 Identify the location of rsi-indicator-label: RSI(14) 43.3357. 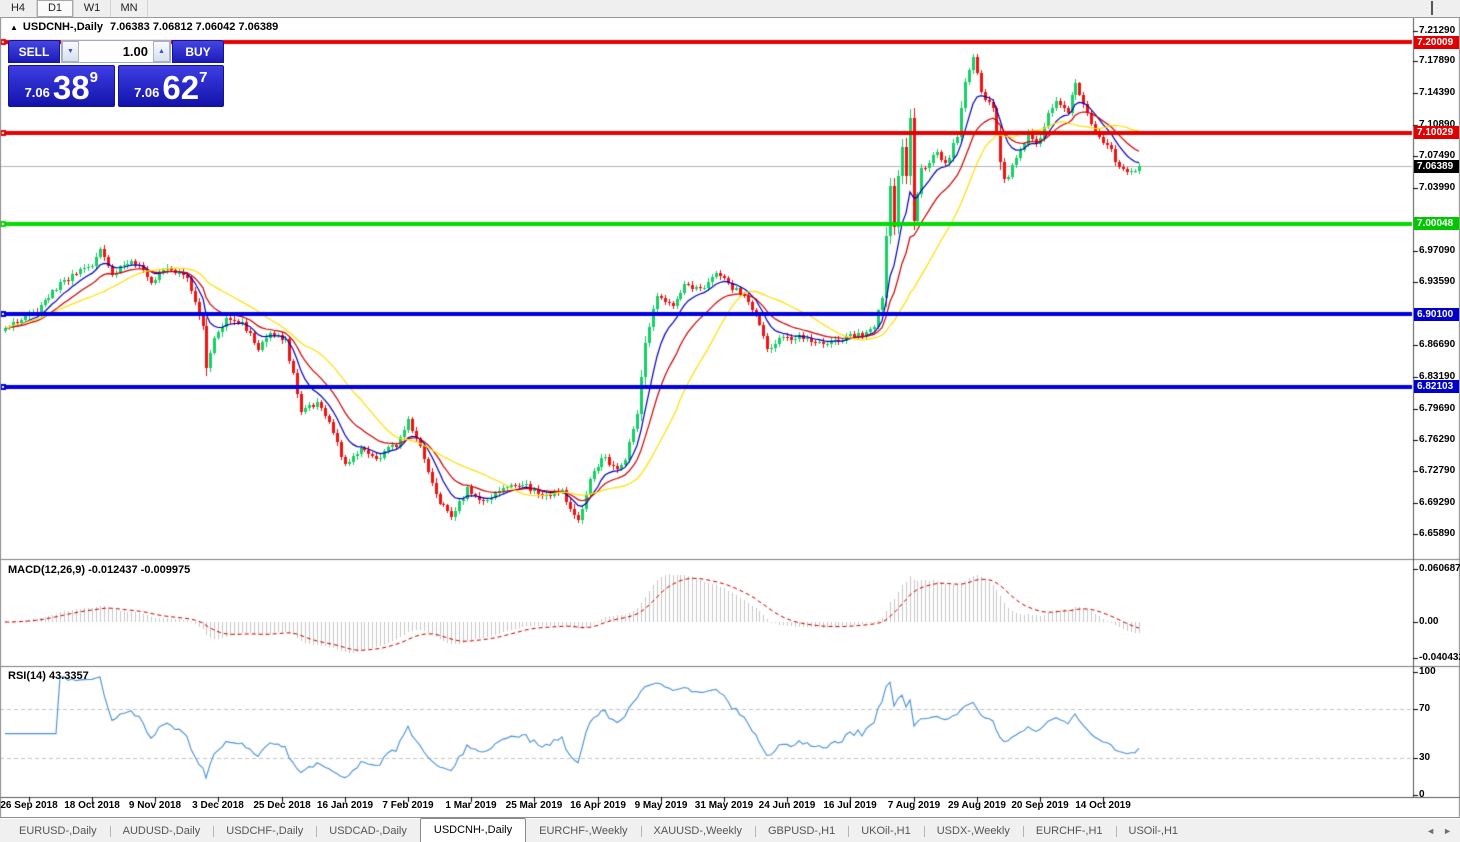
(48, 676).